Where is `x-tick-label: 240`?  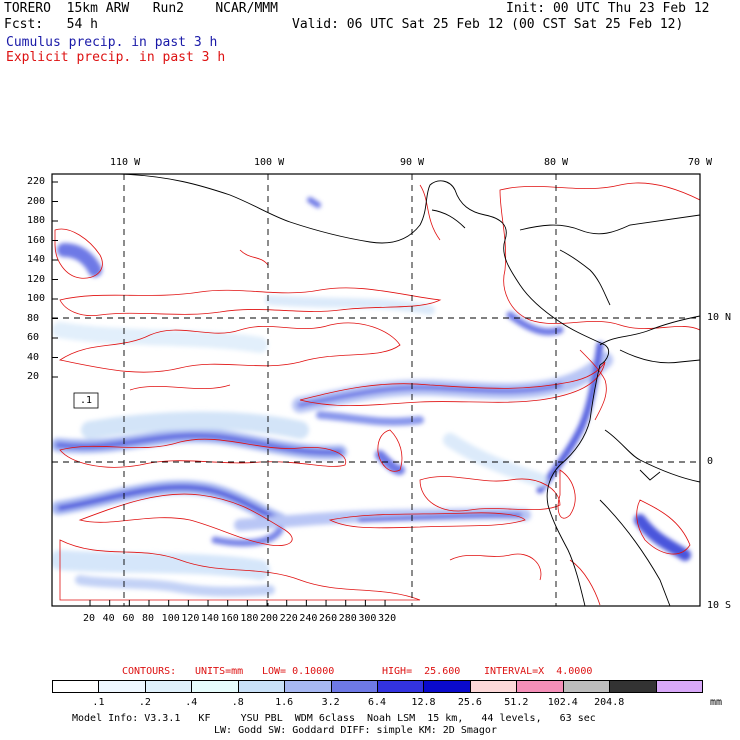 x-tick-label: 240 is located at coordinates (308, 618).